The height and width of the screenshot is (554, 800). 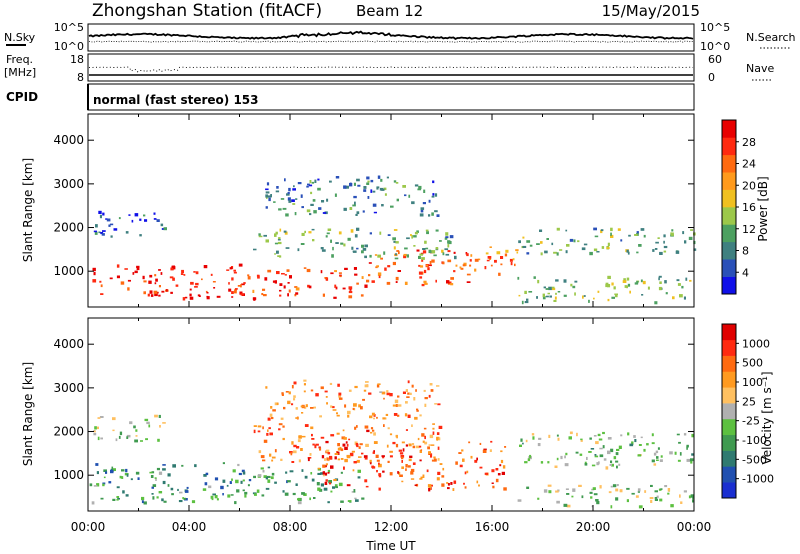 I want to click on power-ylabel: Slant Range [km], so click(x=28, y=210).